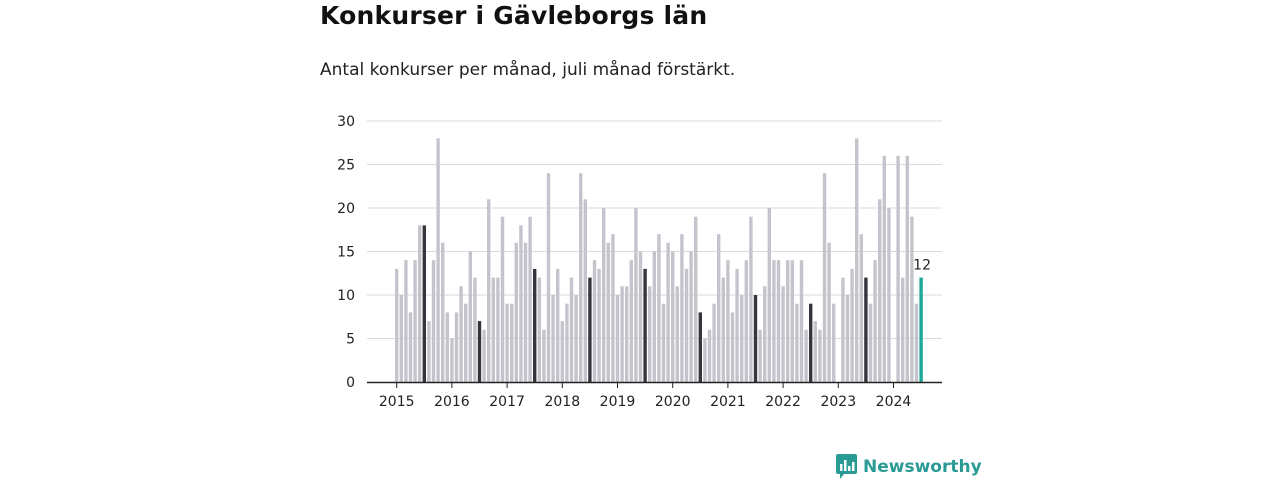 This screenshot has width=1280, height=480. I want to click on y-tick-label: 0, so click(350, 383).